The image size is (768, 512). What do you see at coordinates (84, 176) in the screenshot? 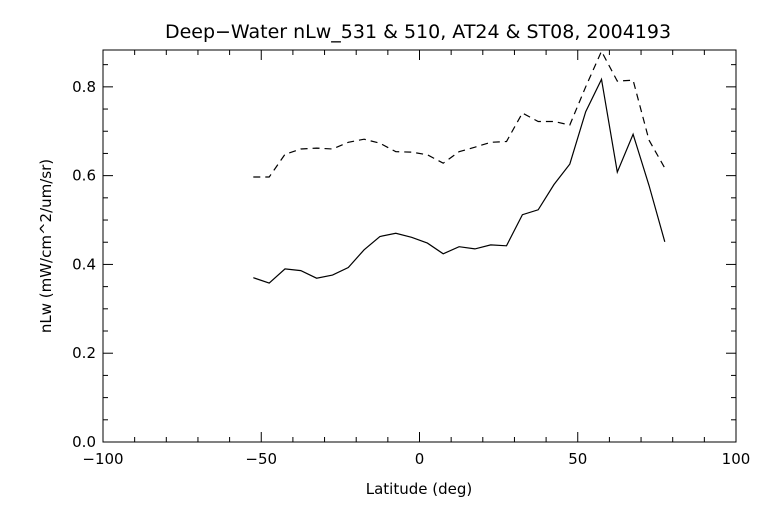
I see `y-tick-label: 0.6` at bounding box center [84, 176].